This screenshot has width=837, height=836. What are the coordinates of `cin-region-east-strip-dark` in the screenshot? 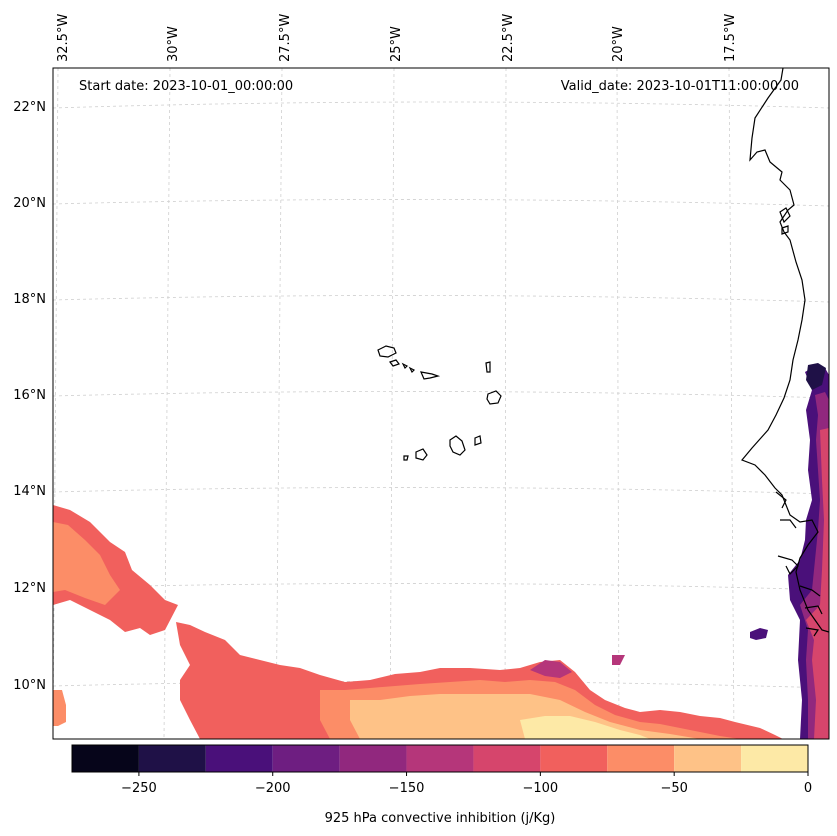 It's located at (816, 376).